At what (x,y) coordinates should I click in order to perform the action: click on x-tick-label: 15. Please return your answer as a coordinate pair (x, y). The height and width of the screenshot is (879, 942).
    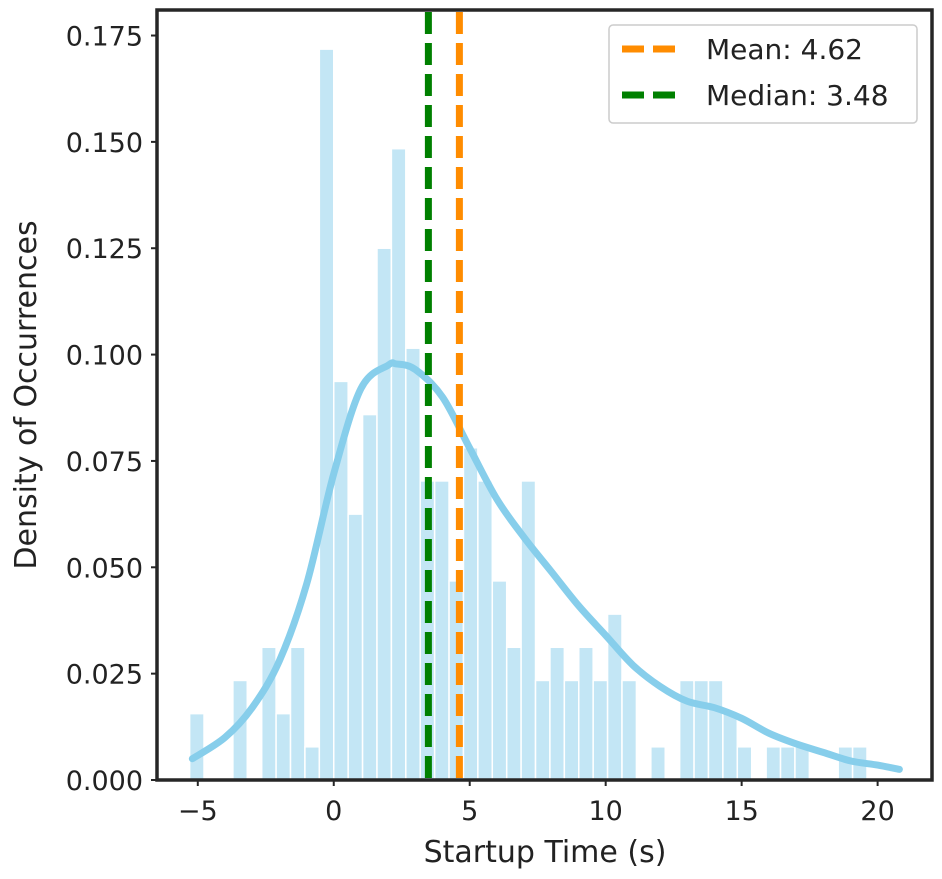
    Looking at the image, I should click on (741, 811).